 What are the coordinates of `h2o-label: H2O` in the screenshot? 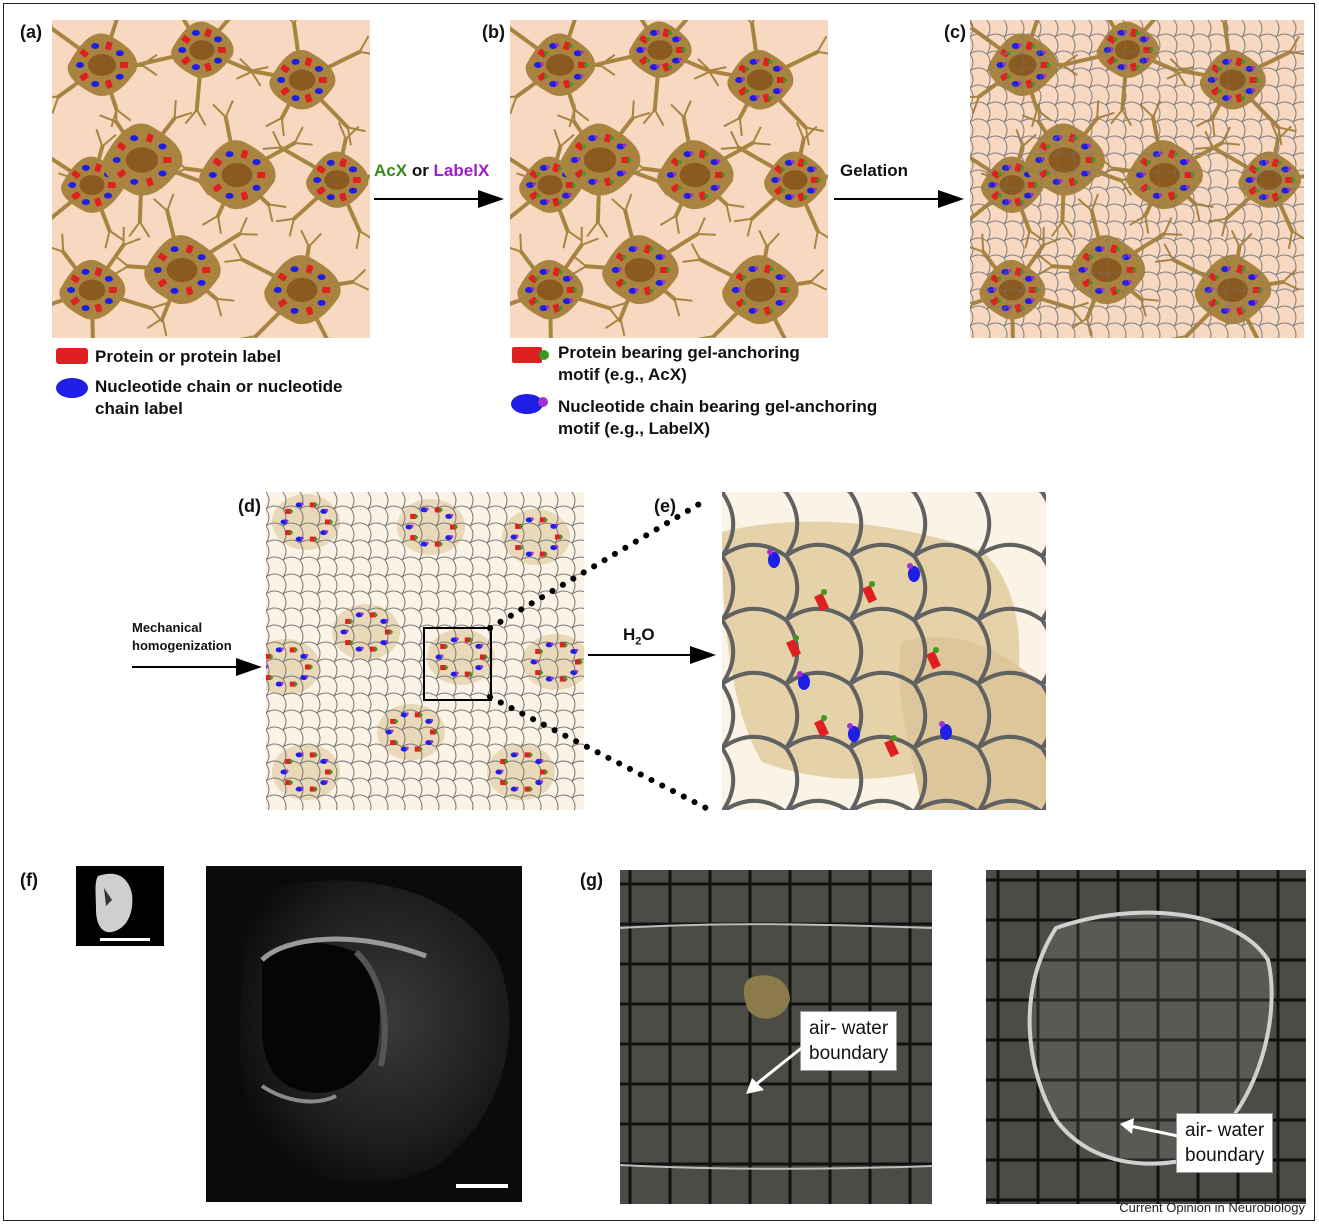 It's located at (639, 638).